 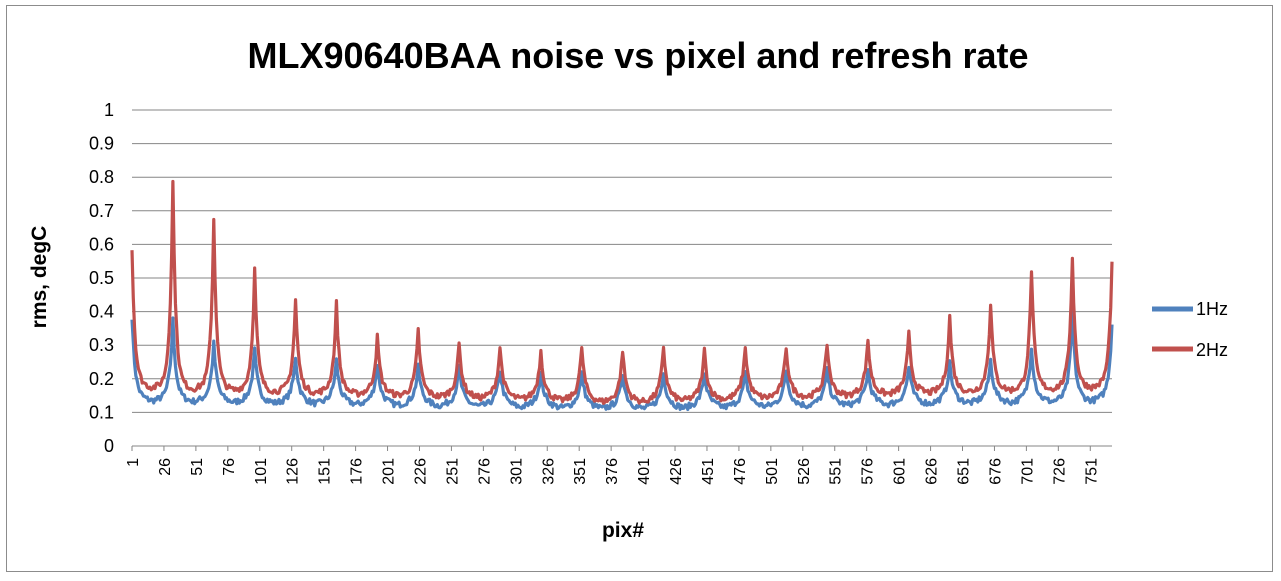 I want to click on legend-1hz-label: 1Hz, so click(x=1212, y=309).